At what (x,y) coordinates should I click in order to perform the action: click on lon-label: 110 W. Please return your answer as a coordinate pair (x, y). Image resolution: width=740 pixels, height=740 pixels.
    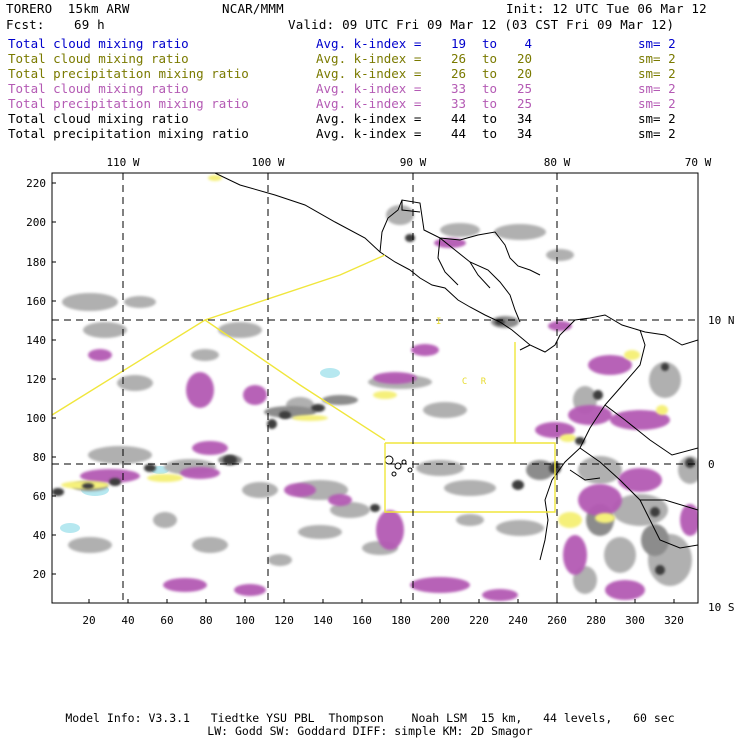
    Looking at the image, I should click on (122, 162).